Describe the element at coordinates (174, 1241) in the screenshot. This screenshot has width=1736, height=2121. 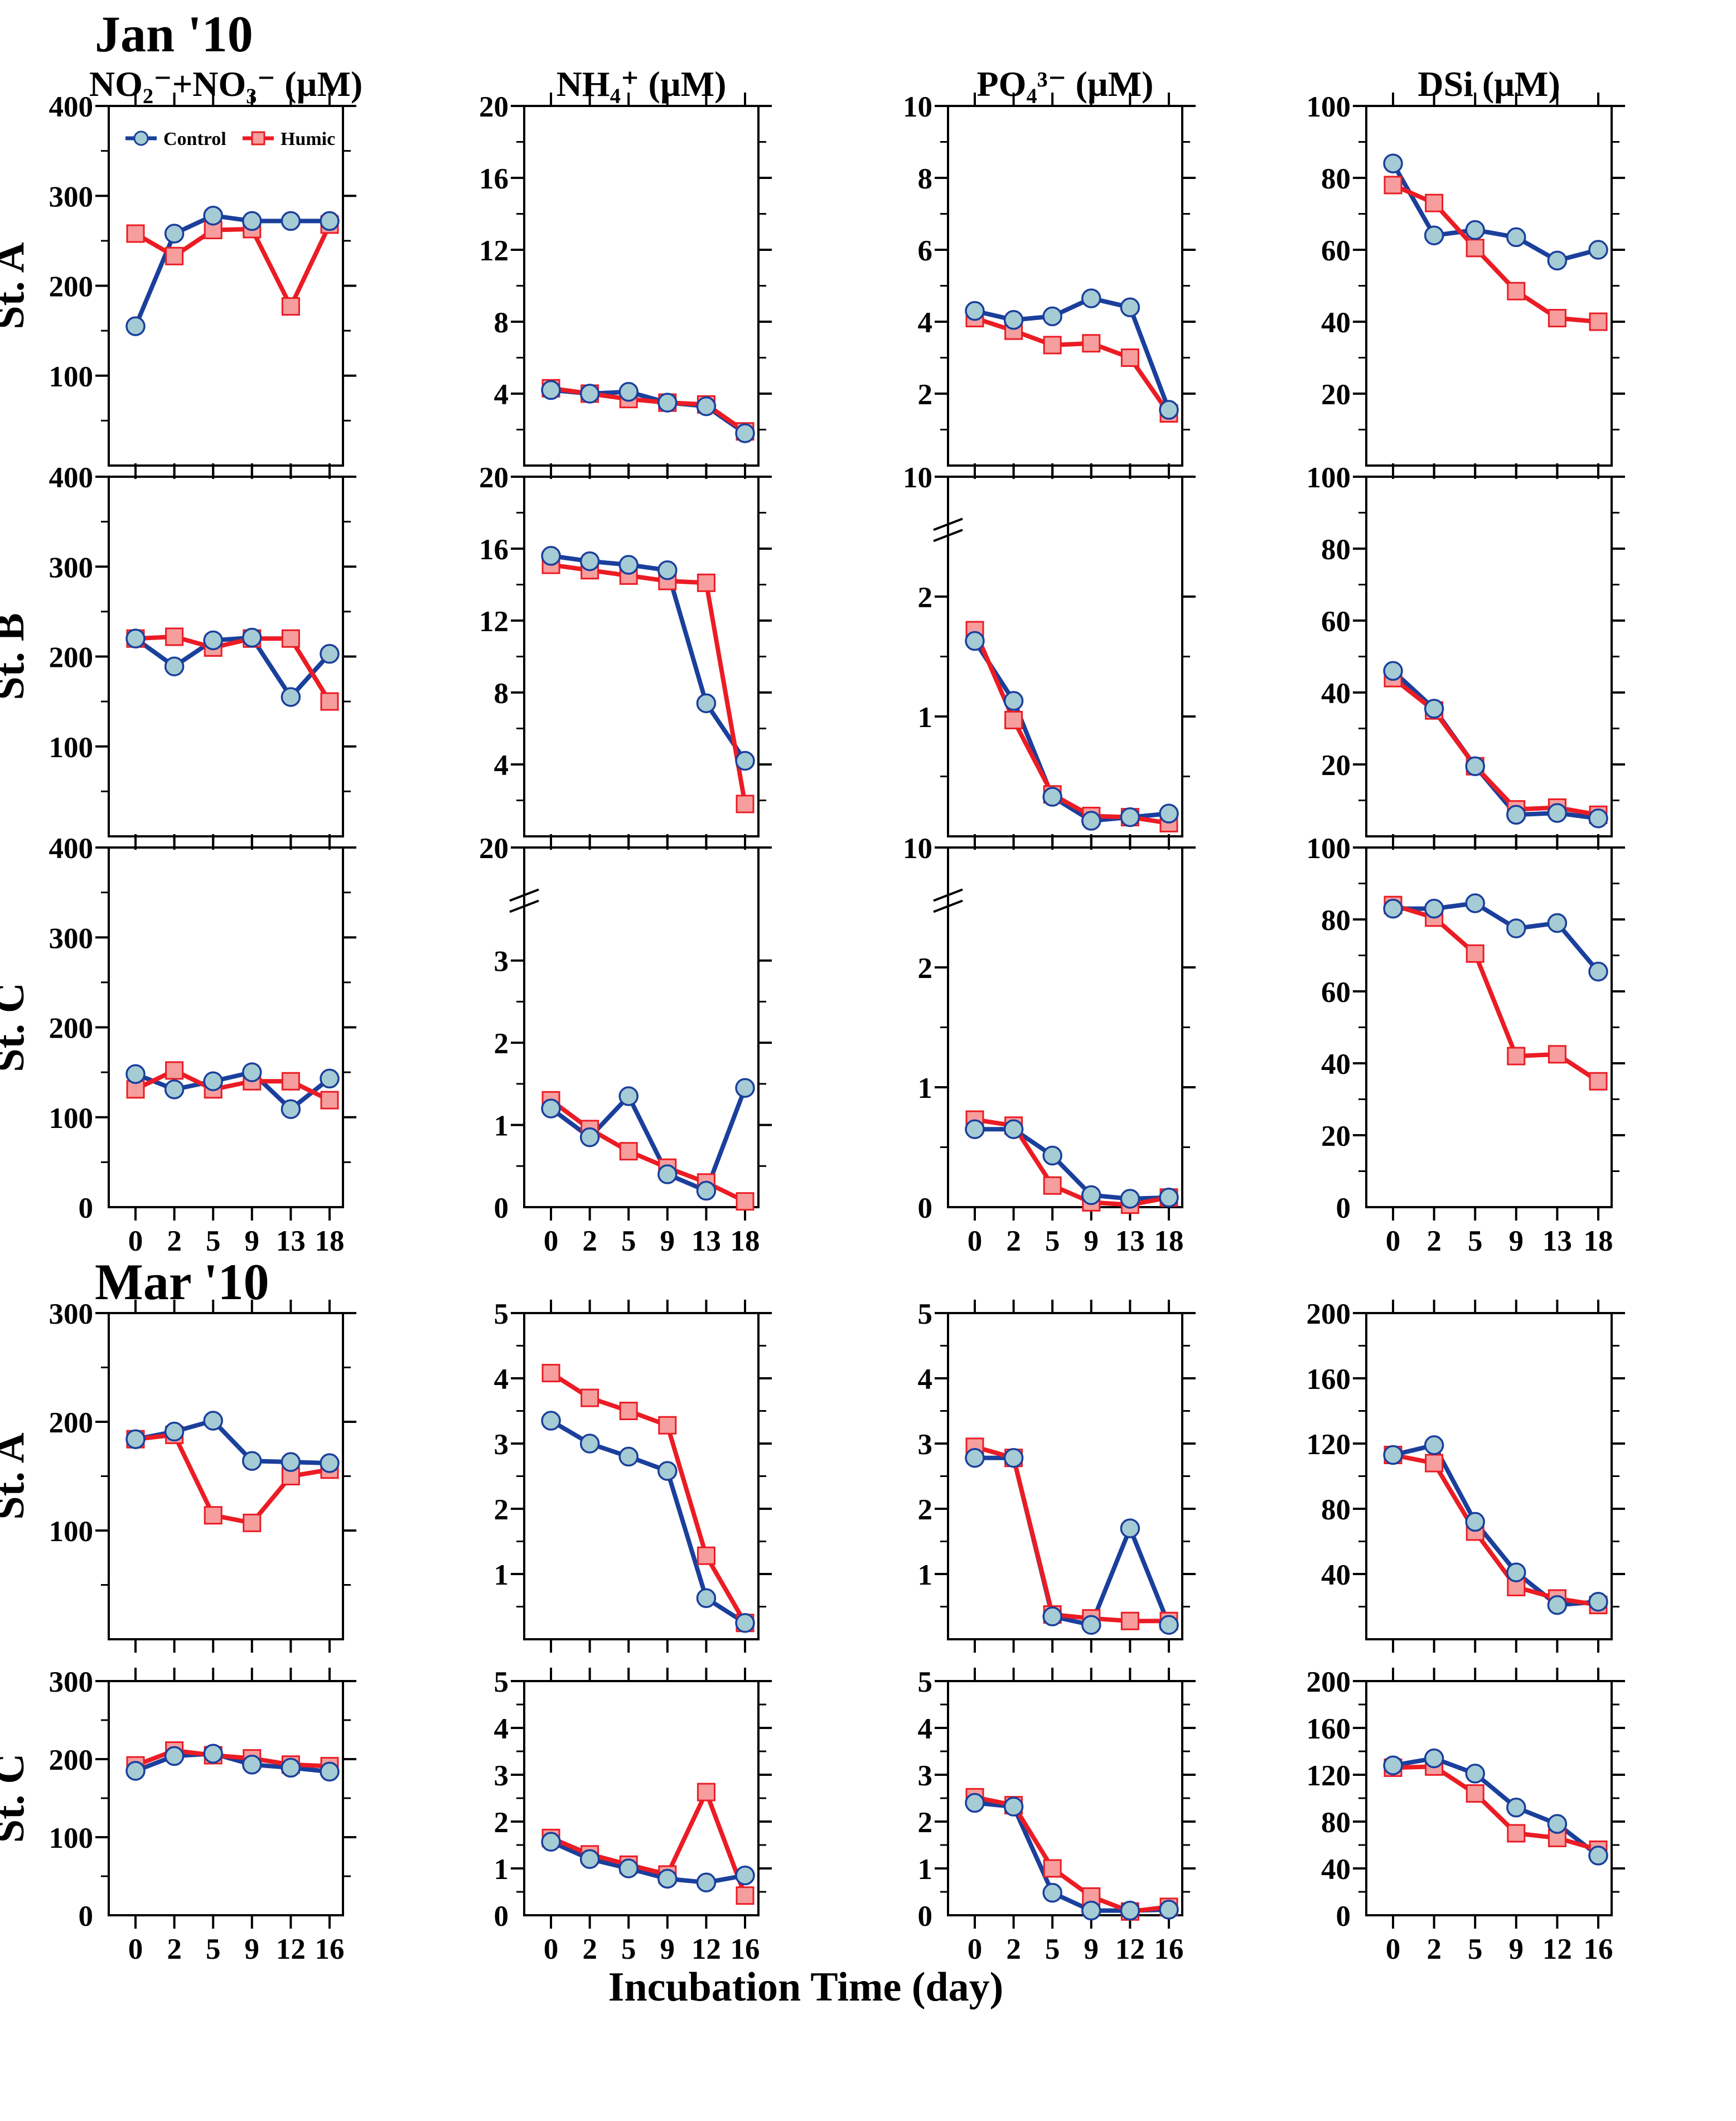
I see `x-tick-label: 2` at that location.